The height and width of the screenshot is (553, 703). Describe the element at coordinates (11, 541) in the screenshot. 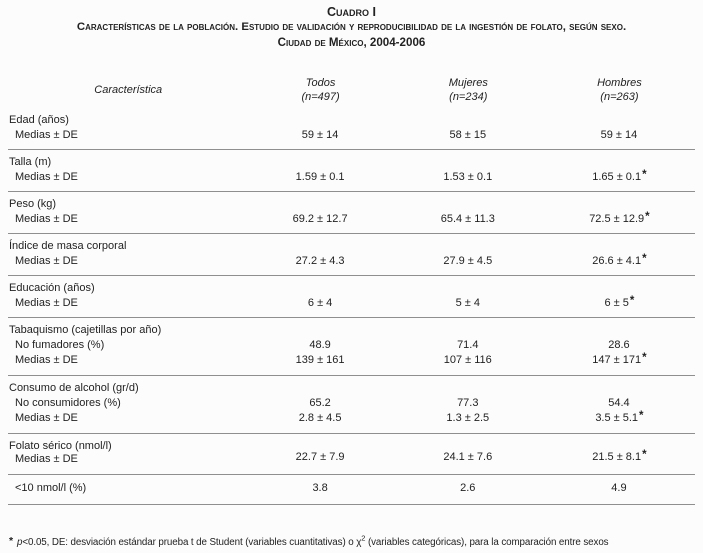

I see `footnote-marker: *` at that location.